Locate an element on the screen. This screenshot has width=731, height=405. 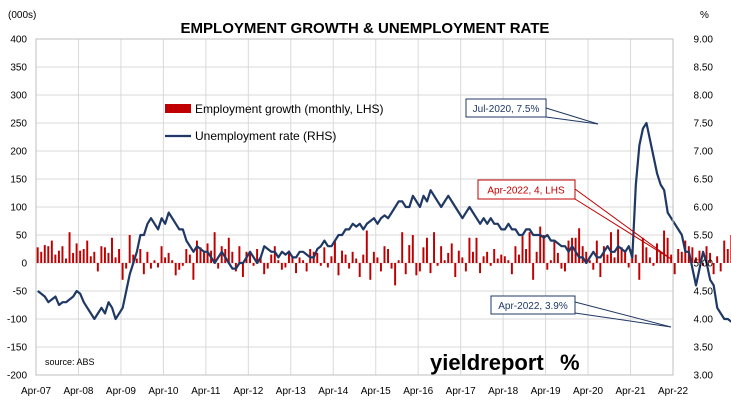
left-tick-label: -150 is located at coordinates (17, 348).